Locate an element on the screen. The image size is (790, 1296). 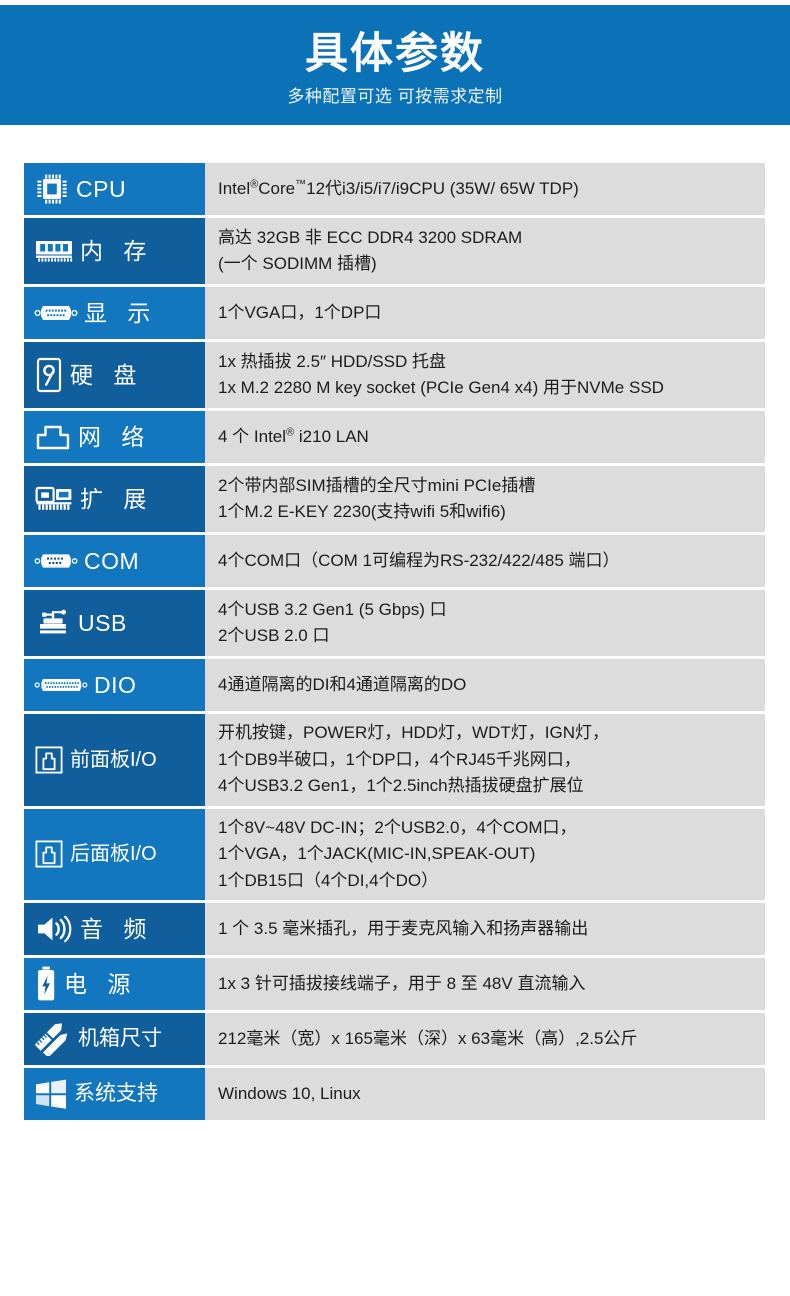
table-row: DIO 4通道隔离的DI和4通道隔离的DO is located at coordinates (394, 685).